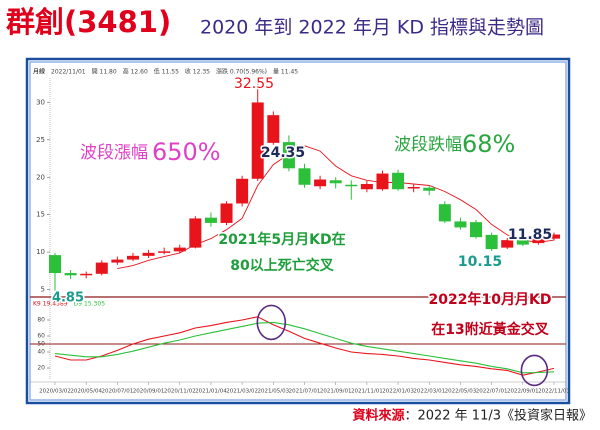  Describe the element at coordinates (88, 22) in the screenshot. I see `title: 群創(3481)` at that location.